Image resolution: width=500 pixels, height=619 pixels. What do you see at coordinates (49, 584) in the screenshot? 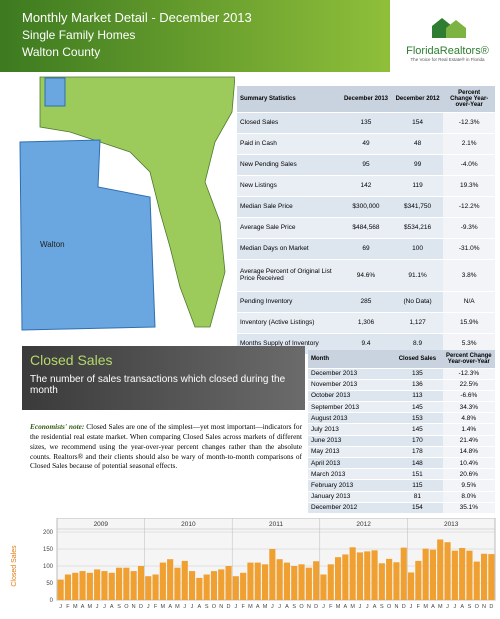
I see `y-tick-label: 50` at bounding box center [49, 584].